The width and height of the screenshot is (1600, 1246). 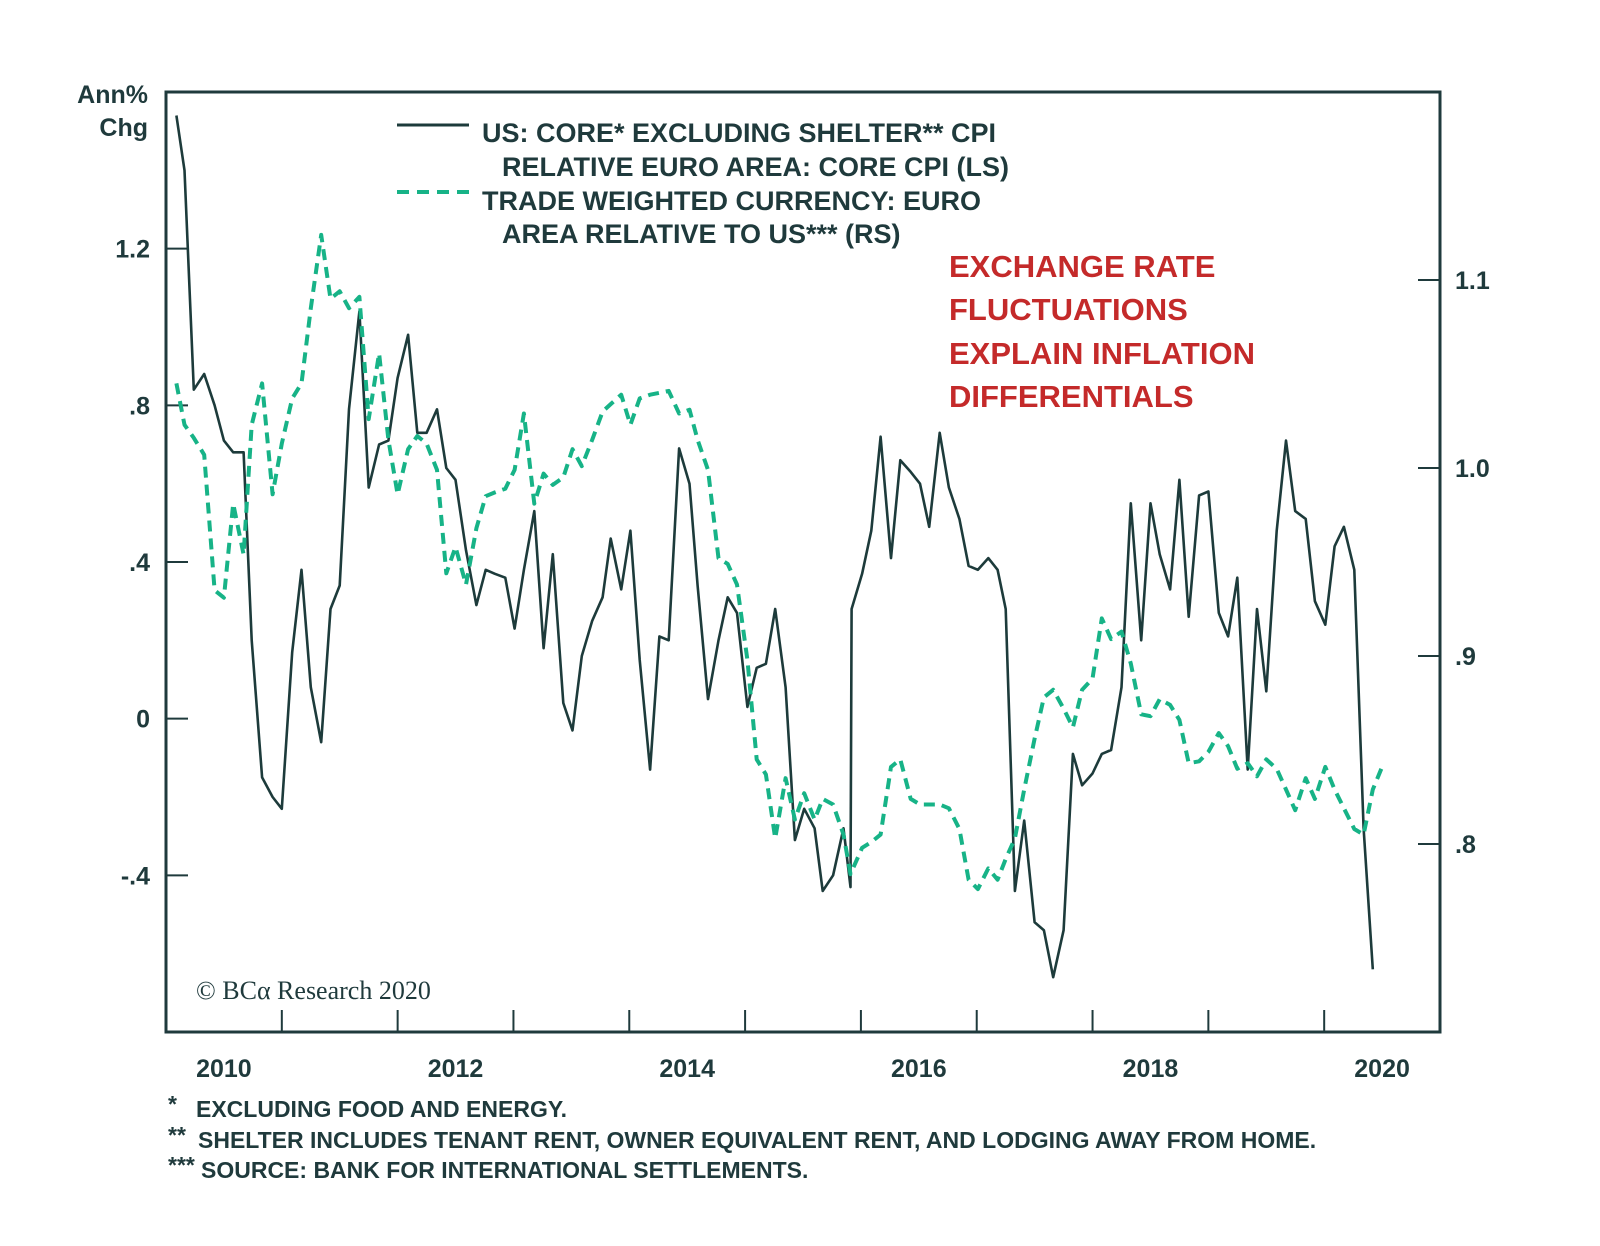 I want to click on left-tick-label: .4, so click(x=139, y=563).